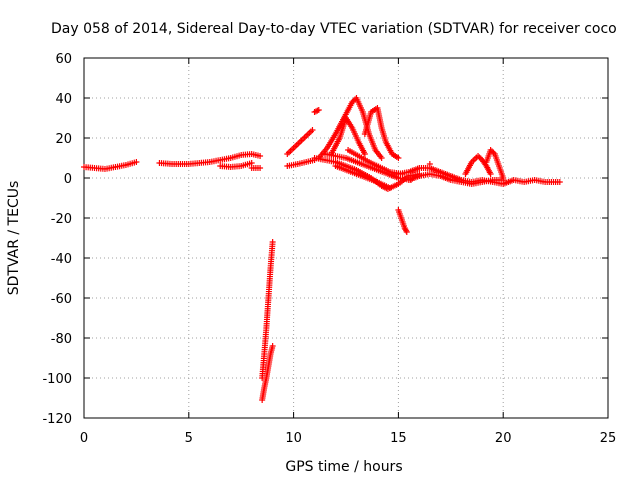 The image size is (640, 480). What do you see at coordinates (301, 163) in the screenshot?
I see `segment-rise-b` at bounding box center [301, 163].